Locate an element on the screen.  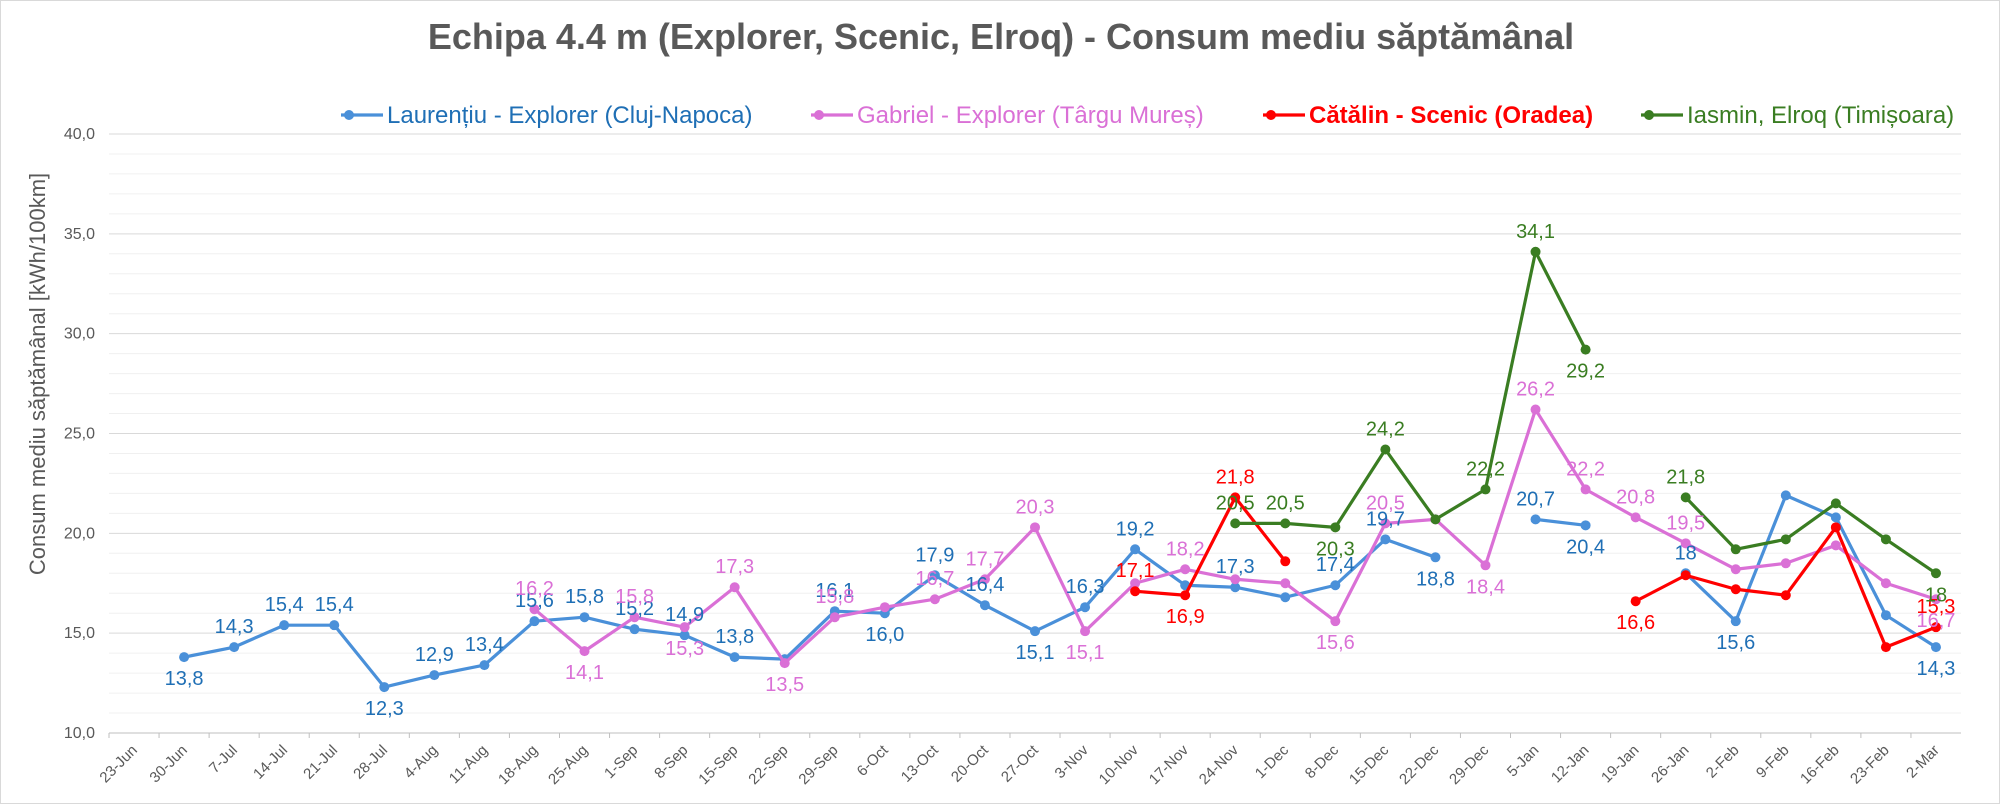
data-label: 16,6 is located at coordinates (1635, 623).